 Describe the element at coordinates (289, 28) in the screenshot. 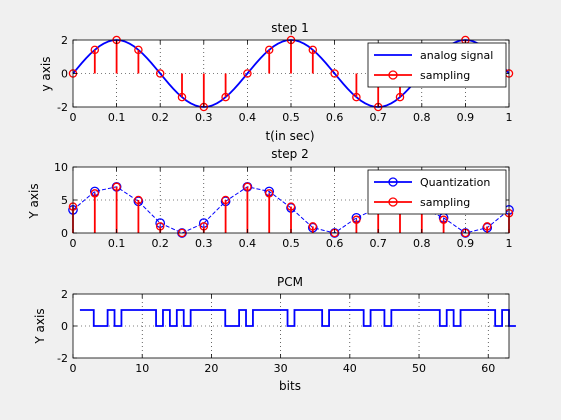

I see `step1-title: step 1` at that location.